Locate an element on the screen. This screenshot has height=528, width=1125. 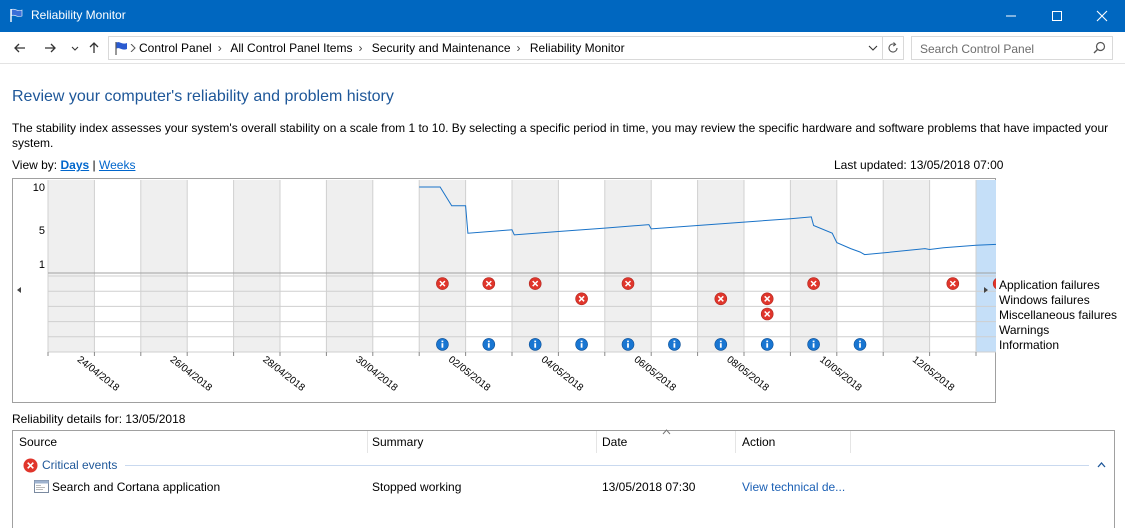
close-button is located at coordinates (1102, 16).